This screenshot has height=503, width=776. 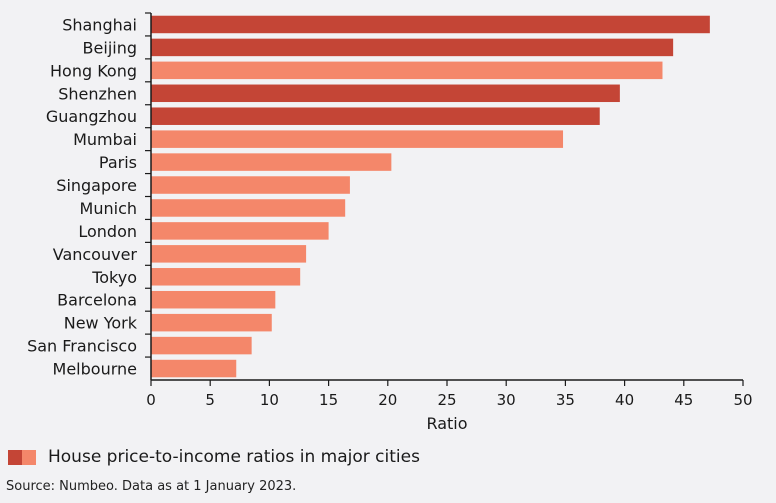 I want to click on x-axis-title: Ratio, so click(x=446, y=423).